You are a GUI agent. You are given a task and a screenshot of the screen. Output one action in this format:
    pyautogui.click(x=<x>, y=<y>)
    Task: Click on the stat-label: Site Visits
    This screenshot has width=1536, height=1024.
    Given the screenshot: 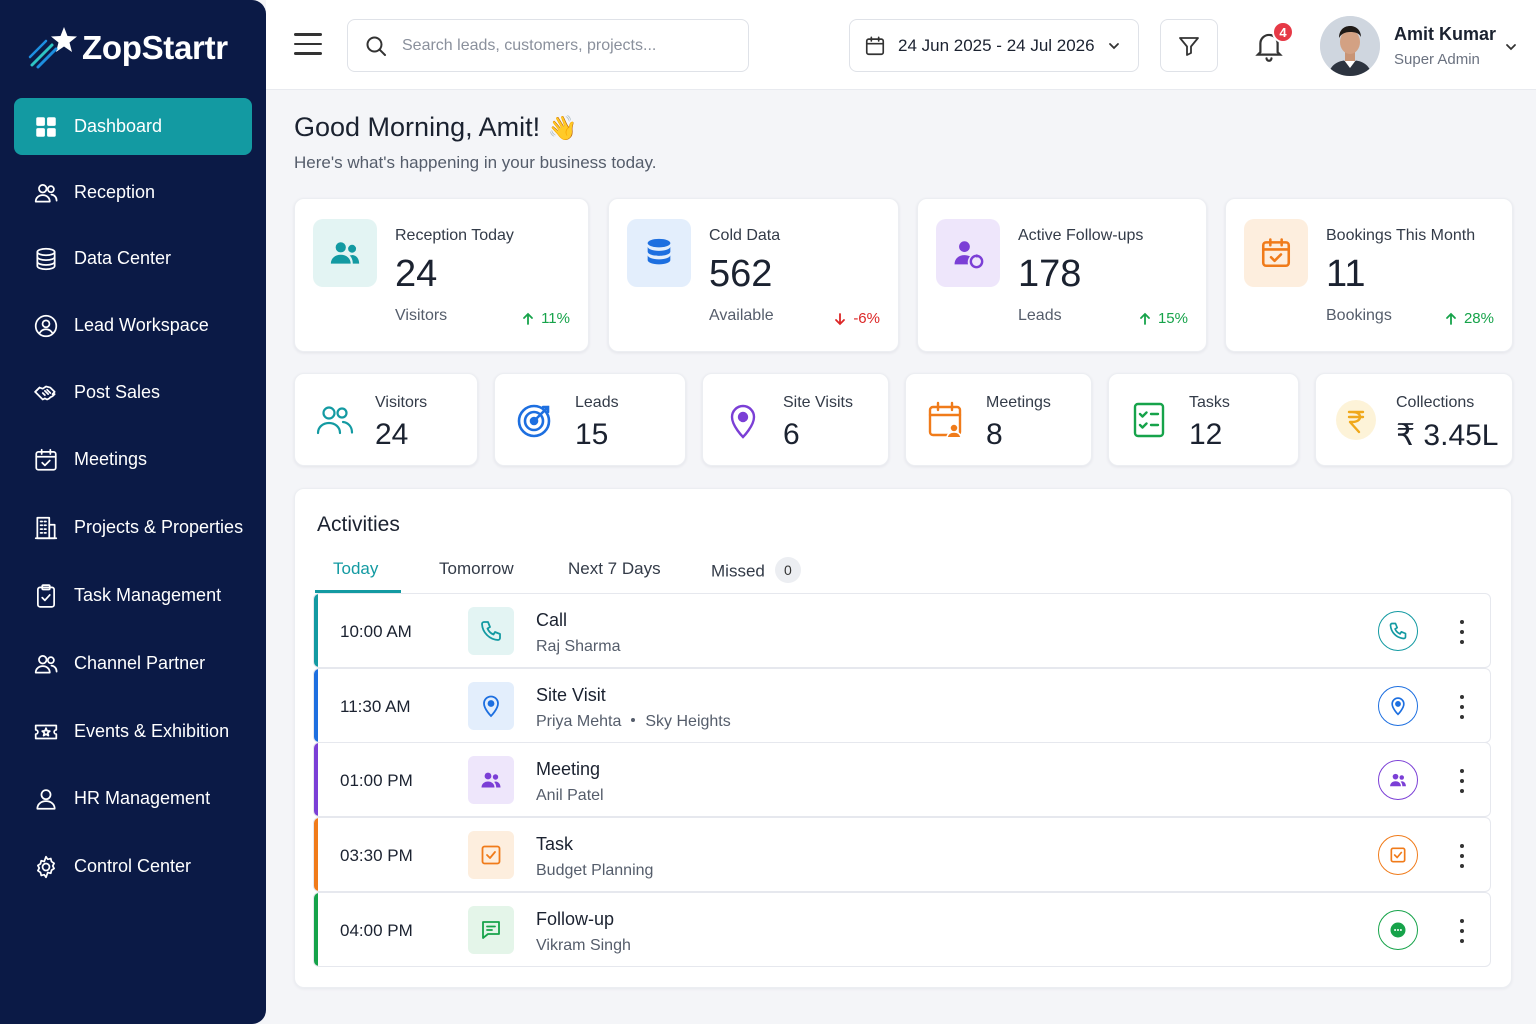 What is the action you would take?
    pyautogui.click(x=818, y=402)
    